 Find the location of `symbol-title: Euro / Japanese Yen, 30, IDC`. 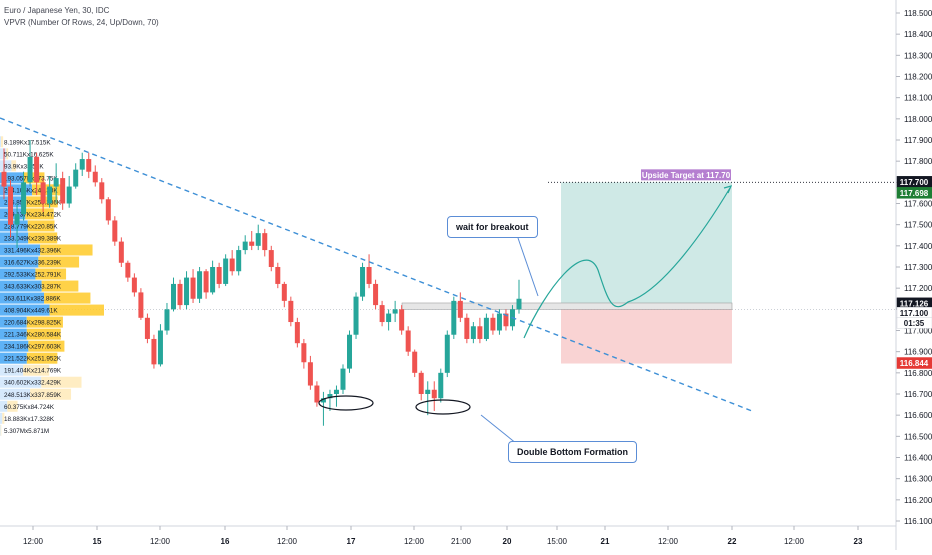

symbol-title: Euro / Japanese Yen, 30, IDC is located at coordinates (57, 10).